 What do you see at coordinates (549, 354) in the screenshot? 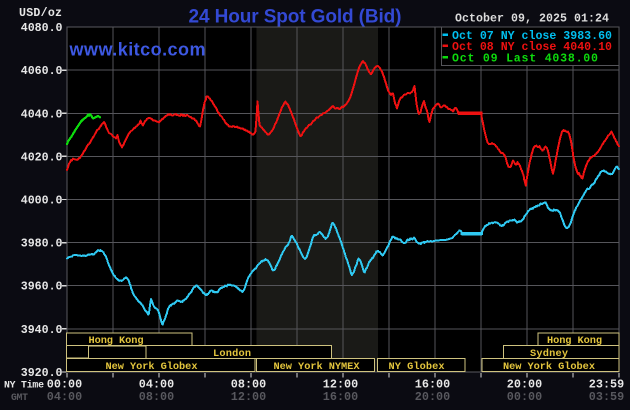
I see `svg-text: Sydney` at bounding box center [549, 354].